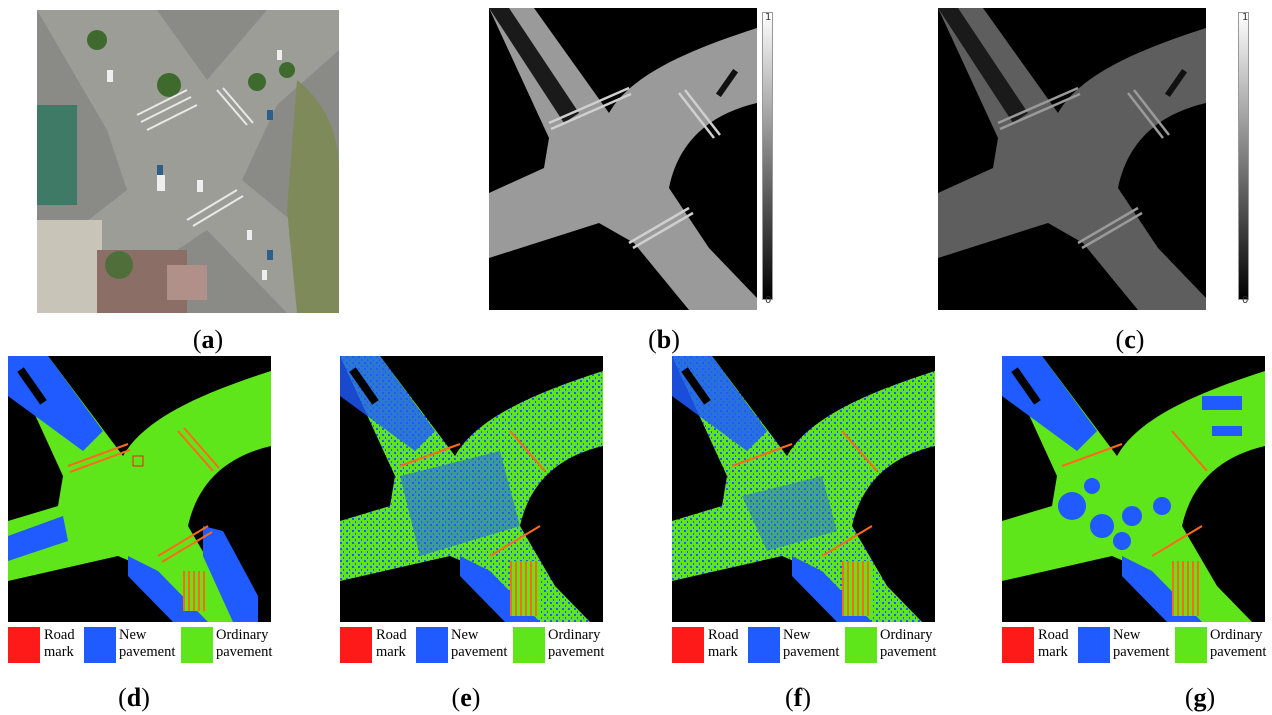 The image size is (1272, 715). What do you see at coordinates (1130, 339) in the screenshot?
I see `caption-c: (c)` at bounding box center [1130, 339].